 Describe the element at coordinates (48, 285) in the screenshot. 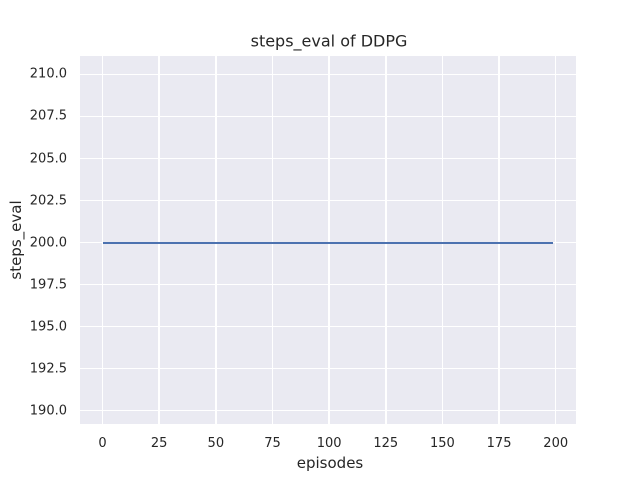

I see `y-tick-label: 197.5` at that location.